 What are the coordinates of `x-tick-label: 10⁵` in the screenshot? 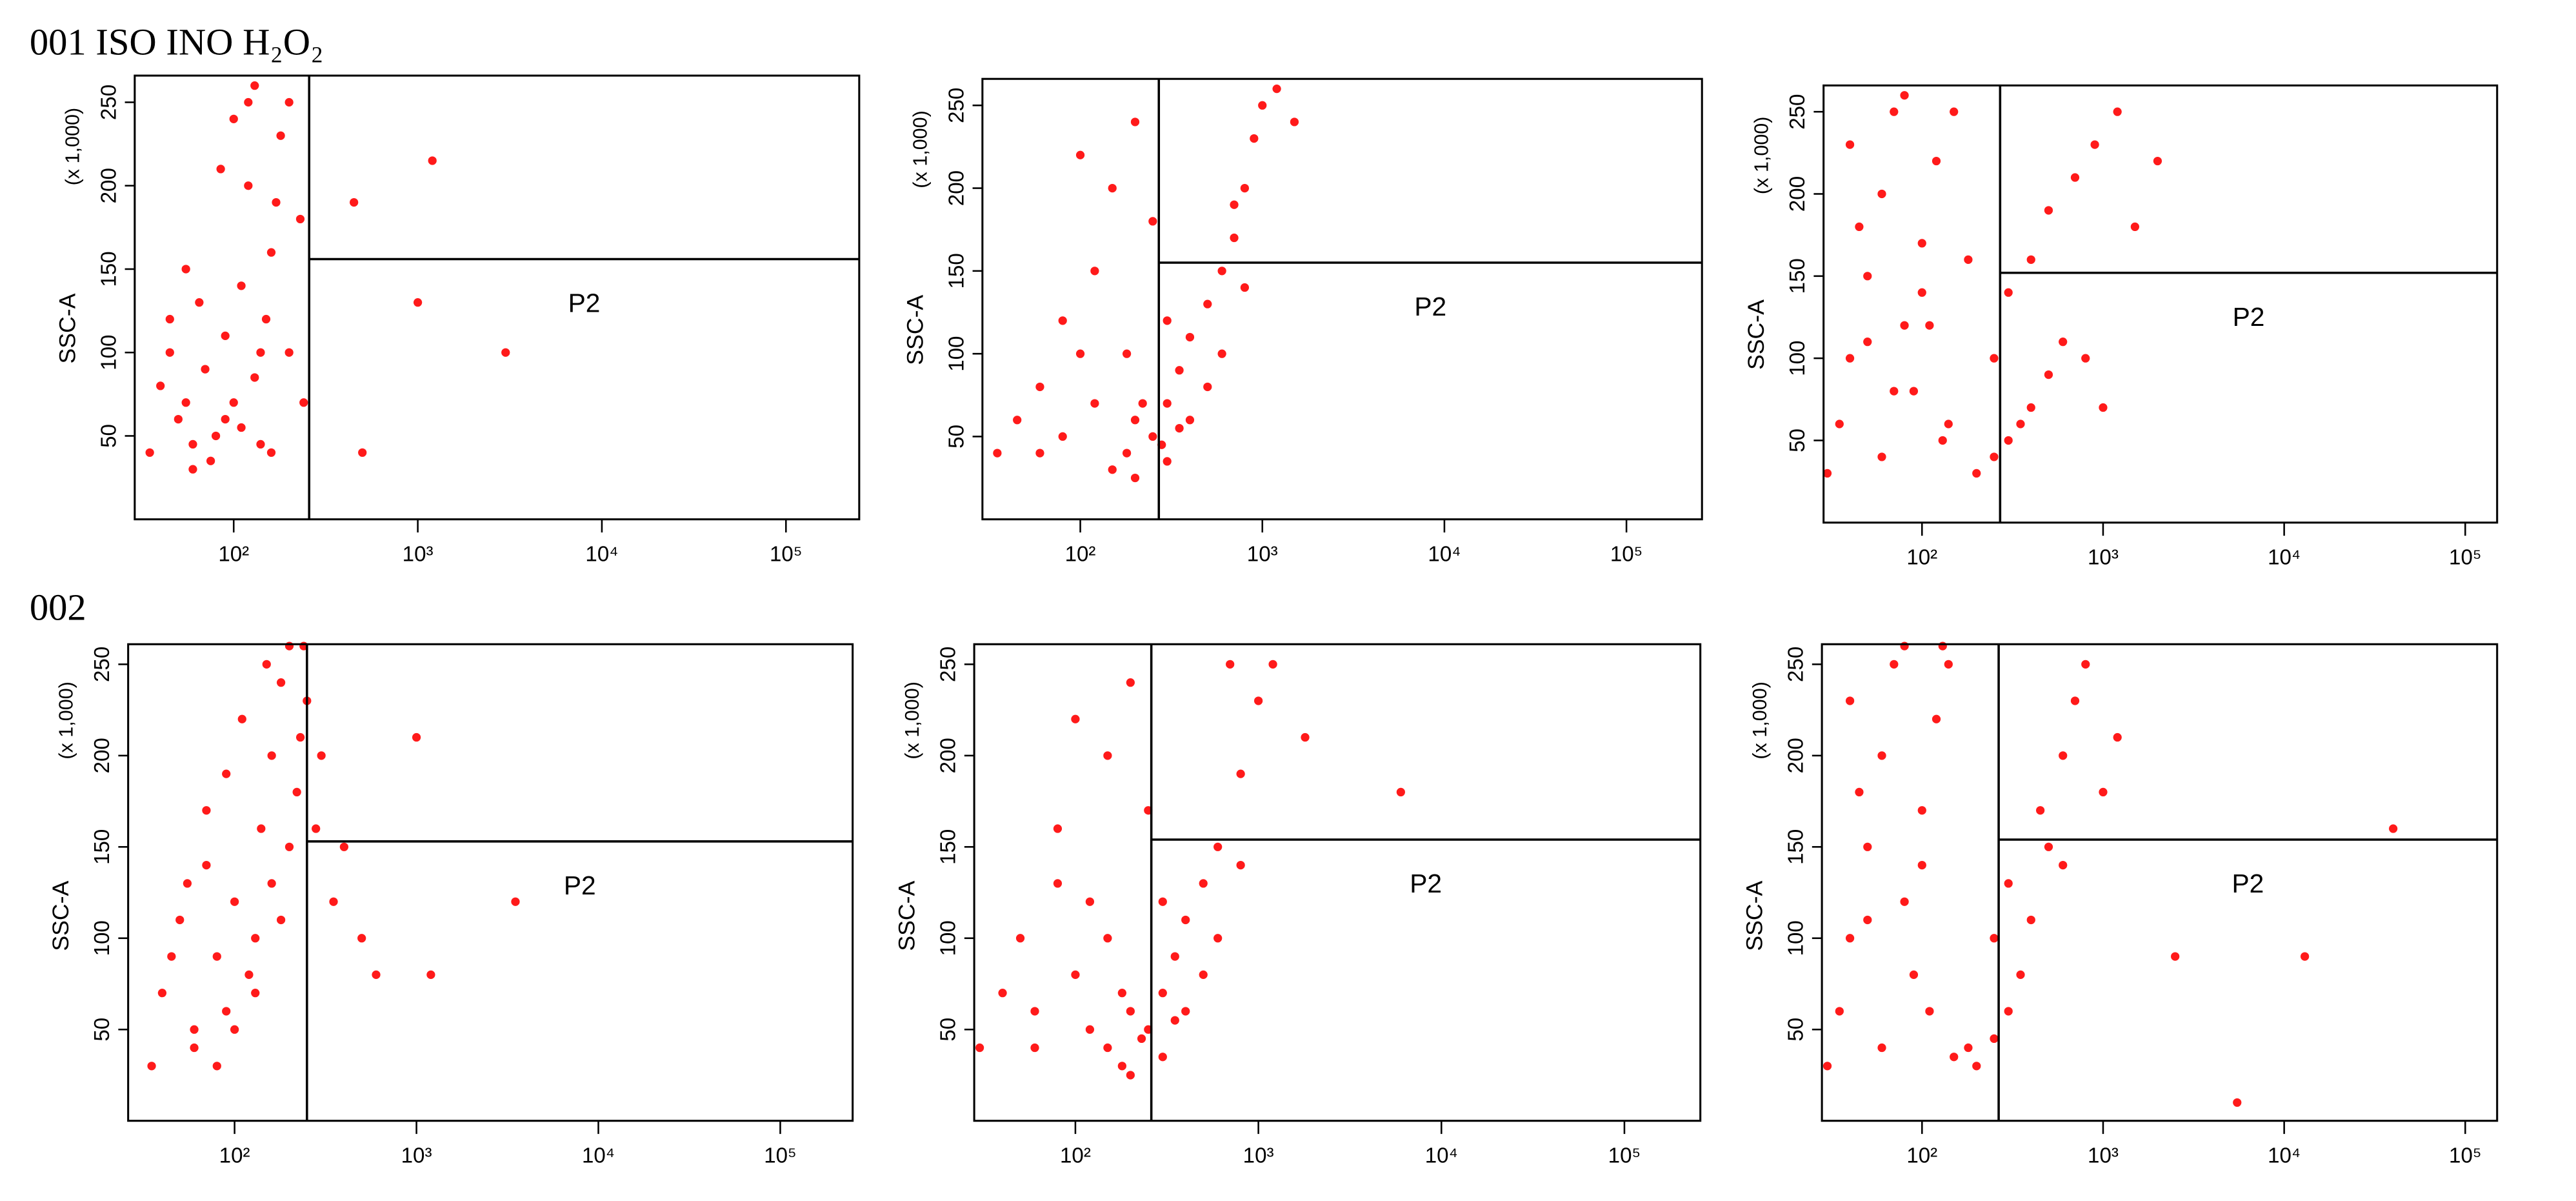 It's located at (780, 1156).